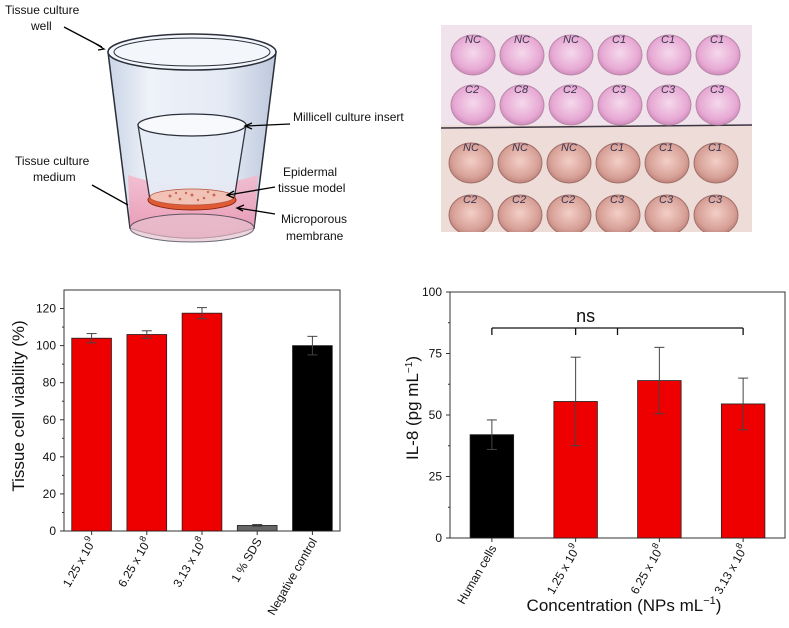 The image size is (789, 628). Describe the element at coordinates (246, 560) in the screenshot. I see `x-category-label: 1 % SDS` at that location.